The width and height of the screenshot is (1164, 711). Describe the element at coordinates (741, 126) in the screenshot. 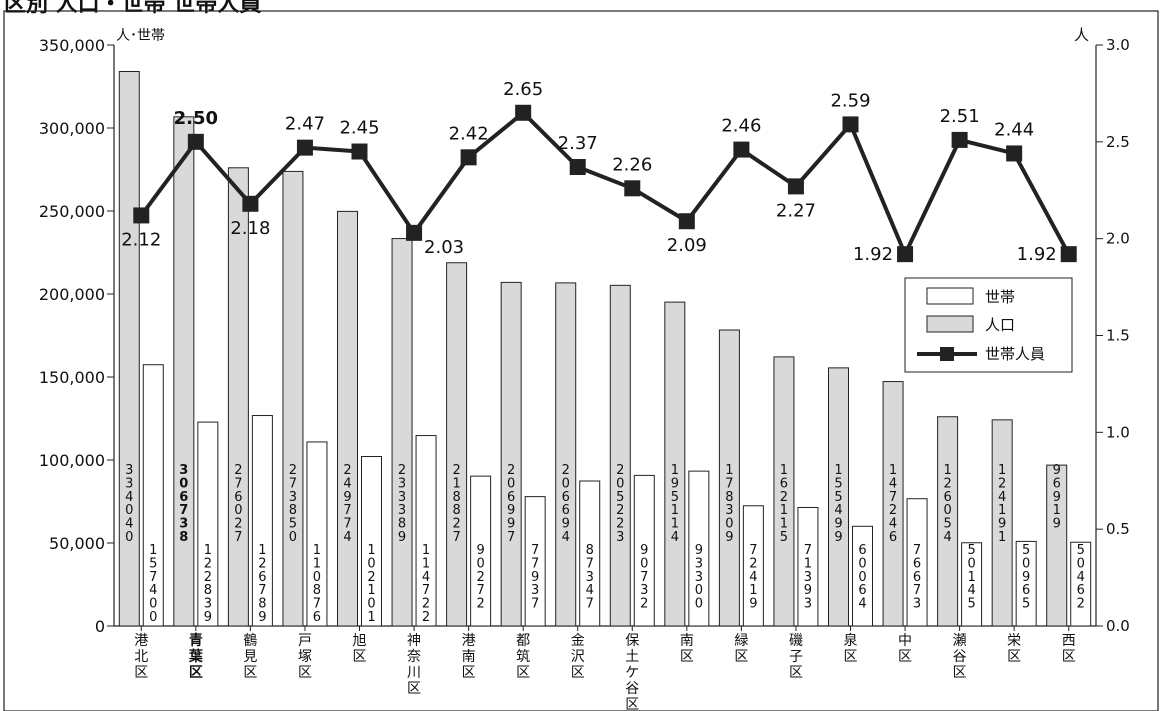

I see `line-value-label: 2.46` at that location.